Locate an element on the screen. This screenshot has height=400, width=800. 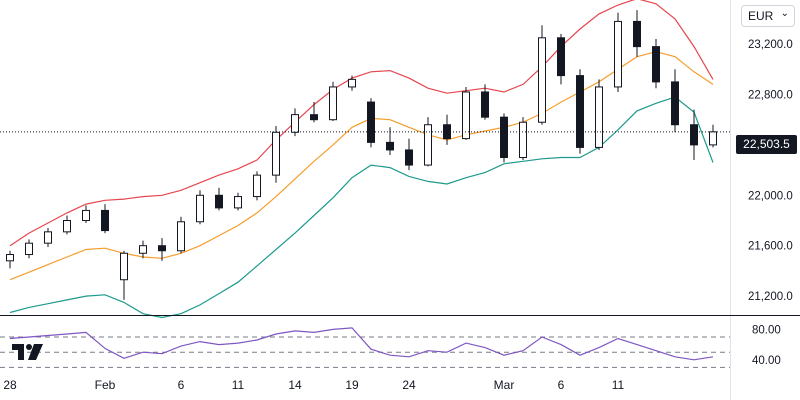
tradingview-logo-icon is located at coordinates (27, 352).